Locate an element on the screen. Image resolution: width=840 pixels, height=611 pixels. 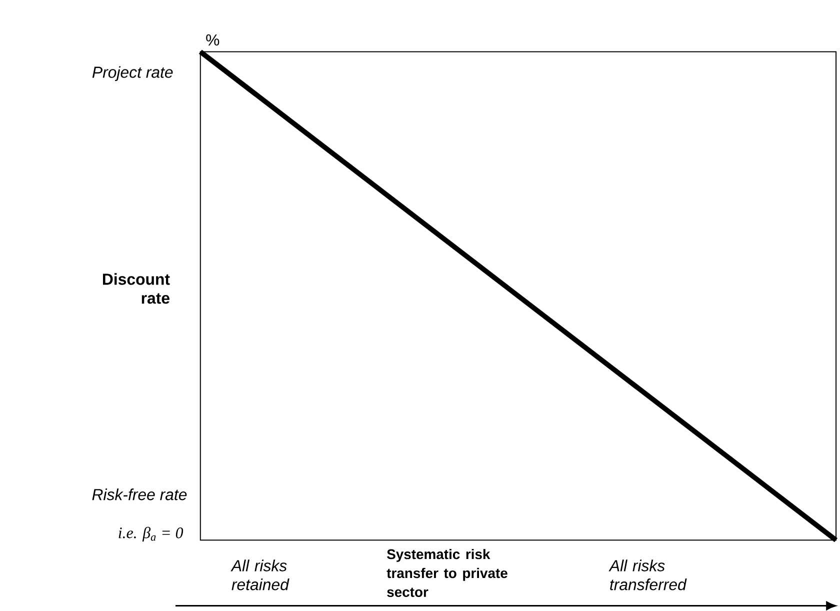
text: All risks retained is located at coordinates (260, 575).